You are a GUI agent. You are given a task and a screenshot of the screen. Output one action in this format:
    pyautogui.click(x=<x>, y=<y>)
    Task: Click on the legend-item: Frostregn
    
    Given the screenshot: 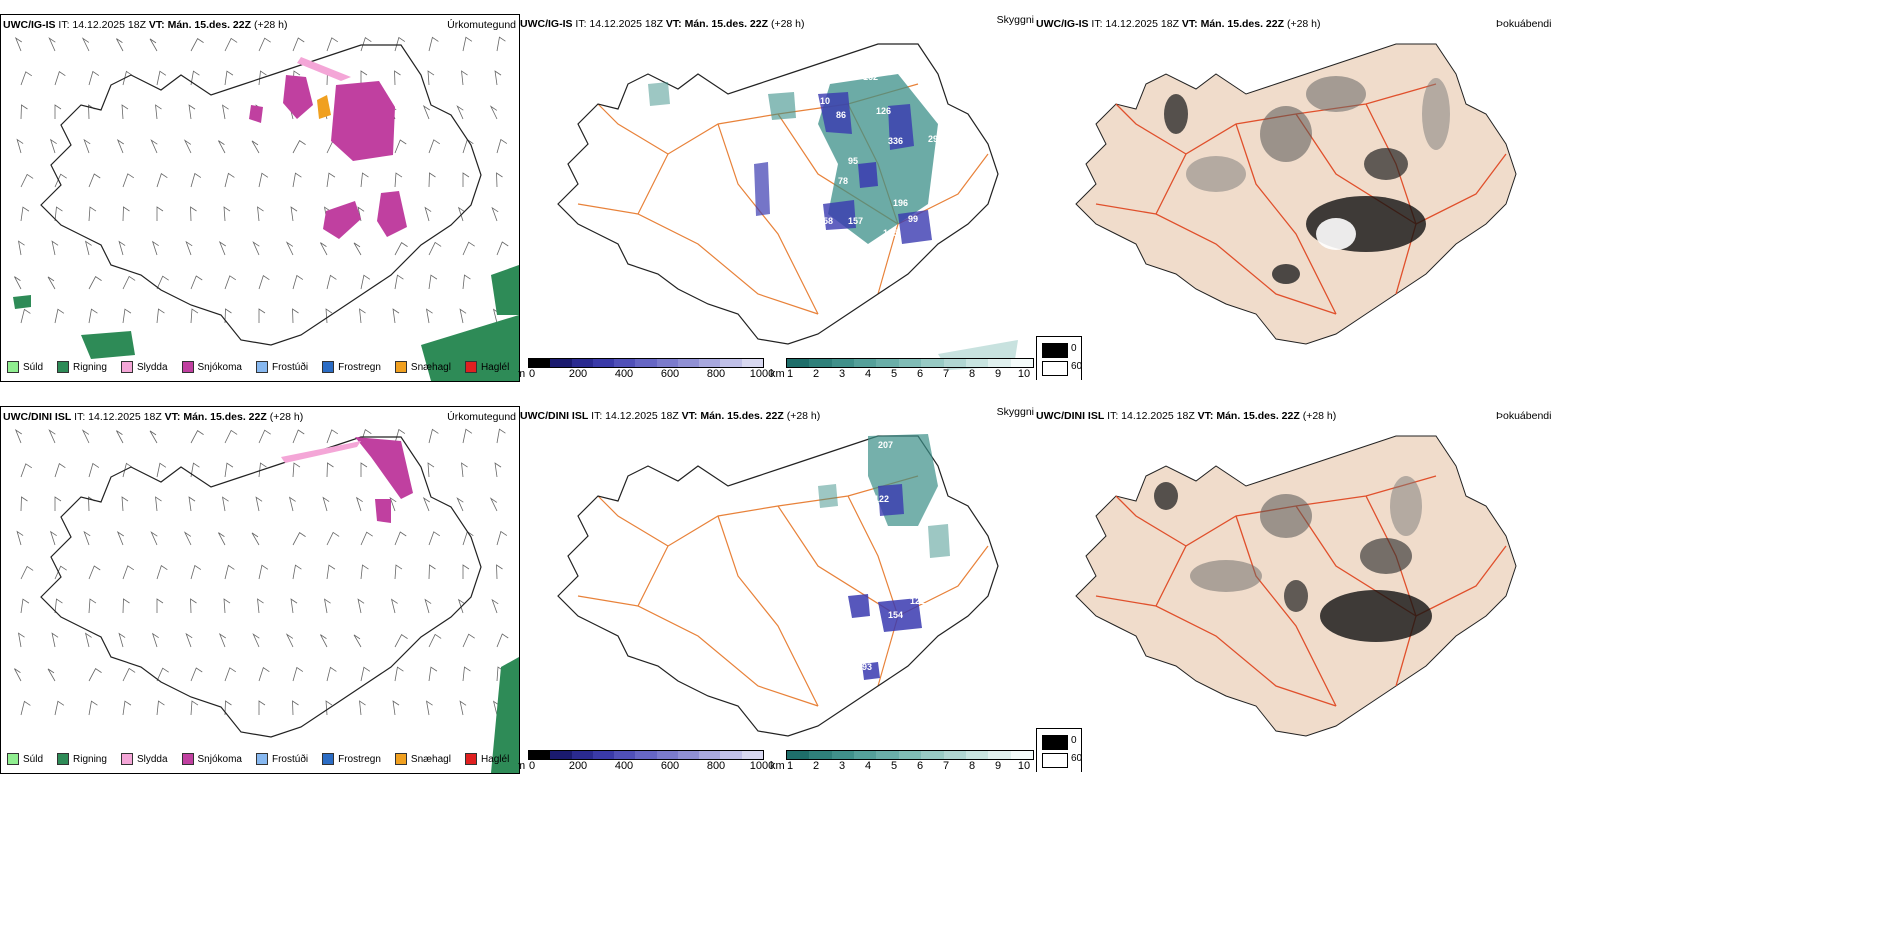 What is the action you would take?
    pyautogui.click(x=351, y=367)
    